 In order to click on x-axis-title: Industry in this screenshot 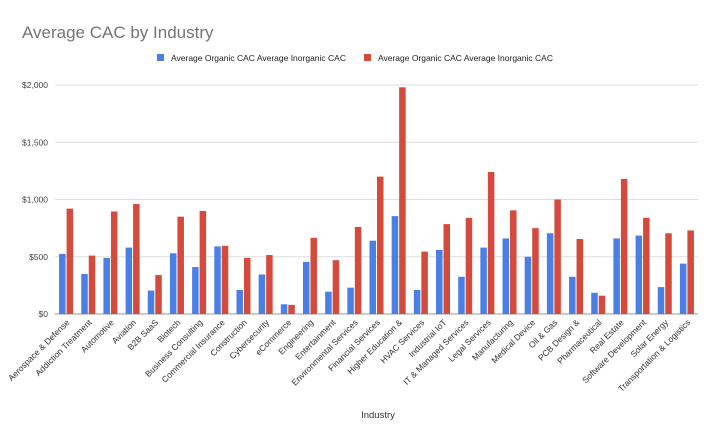, I will do `click(378, 415)`.